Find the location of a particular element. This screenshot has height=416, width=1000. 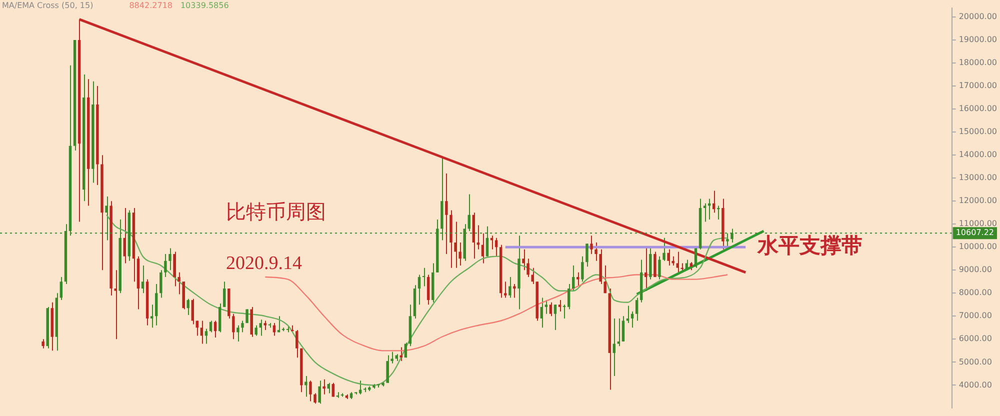

y-tick-label: 6000.00 is located at coordinates (975, 339).